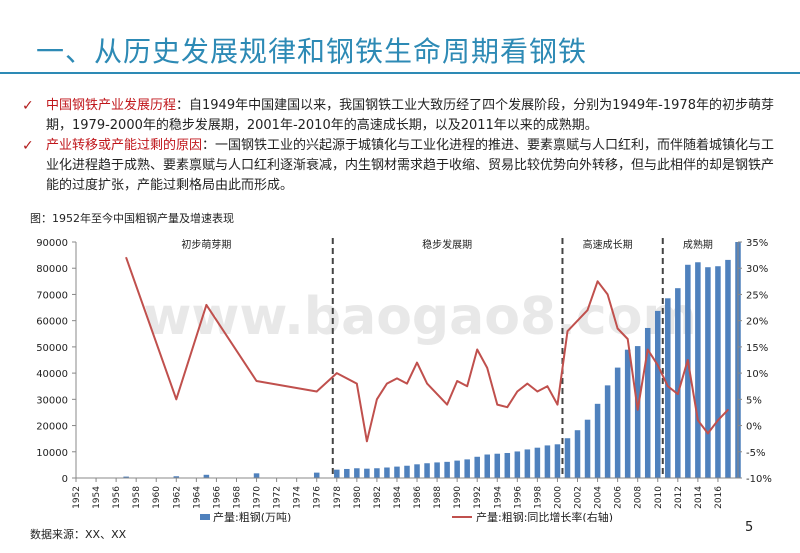 The image size is (800, 553). What do you see at coordinates (698, 420) in the screenshot?
I see `growth-point-2014` at bounding box center [698, 420].